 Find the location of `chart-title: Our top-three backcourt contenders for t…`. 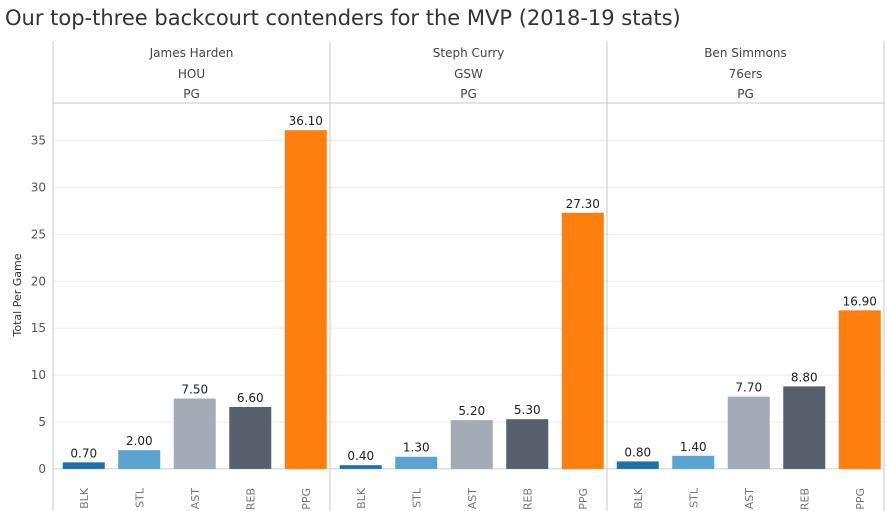

chart-title: Our top-three backcourt contenders for t… is located at coordinates (343, 18).